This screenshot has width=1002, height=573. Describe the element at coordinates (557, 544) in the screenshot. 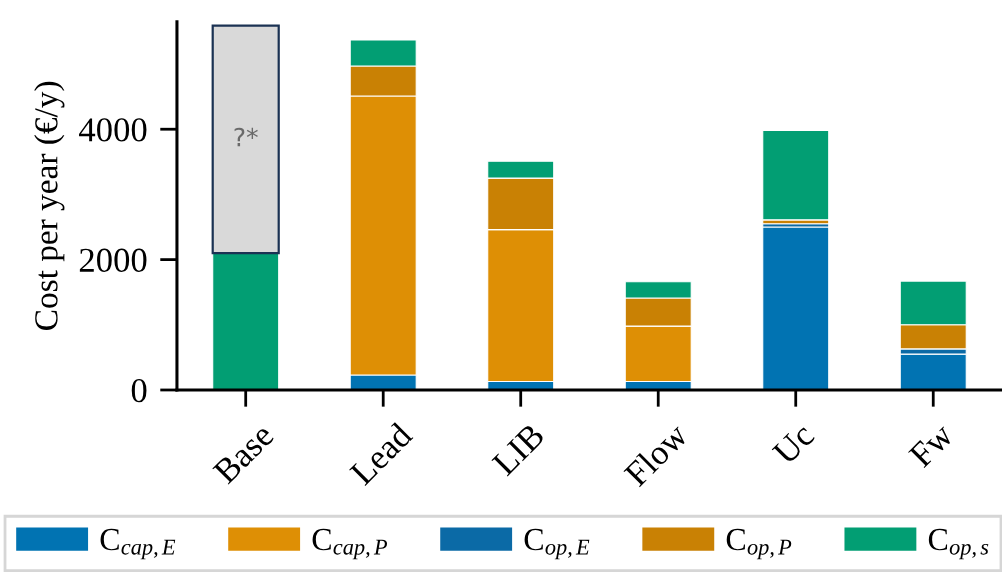

I see `legend-label: C$_{op,E}$` at that location.